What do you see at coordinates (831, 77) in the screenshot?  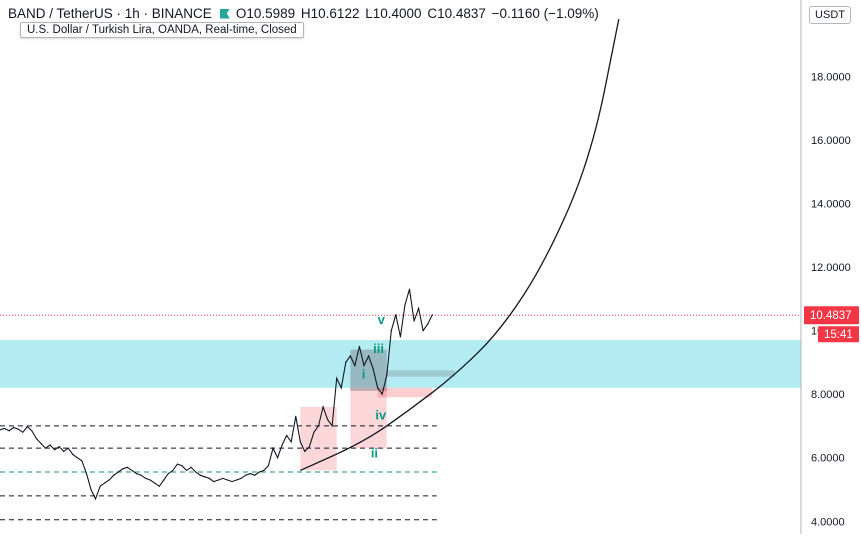 I see `y-tick-label: 18.0000` at bounding box center [831, 77].